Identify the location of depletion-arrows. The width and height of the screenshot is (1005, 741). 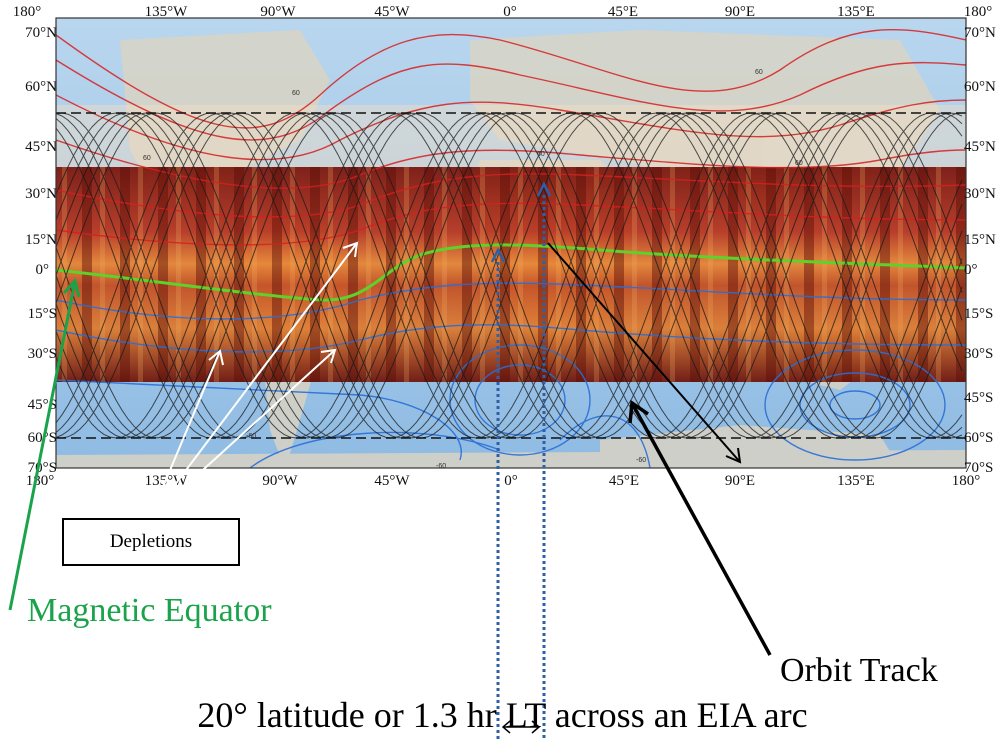
(254, 380).